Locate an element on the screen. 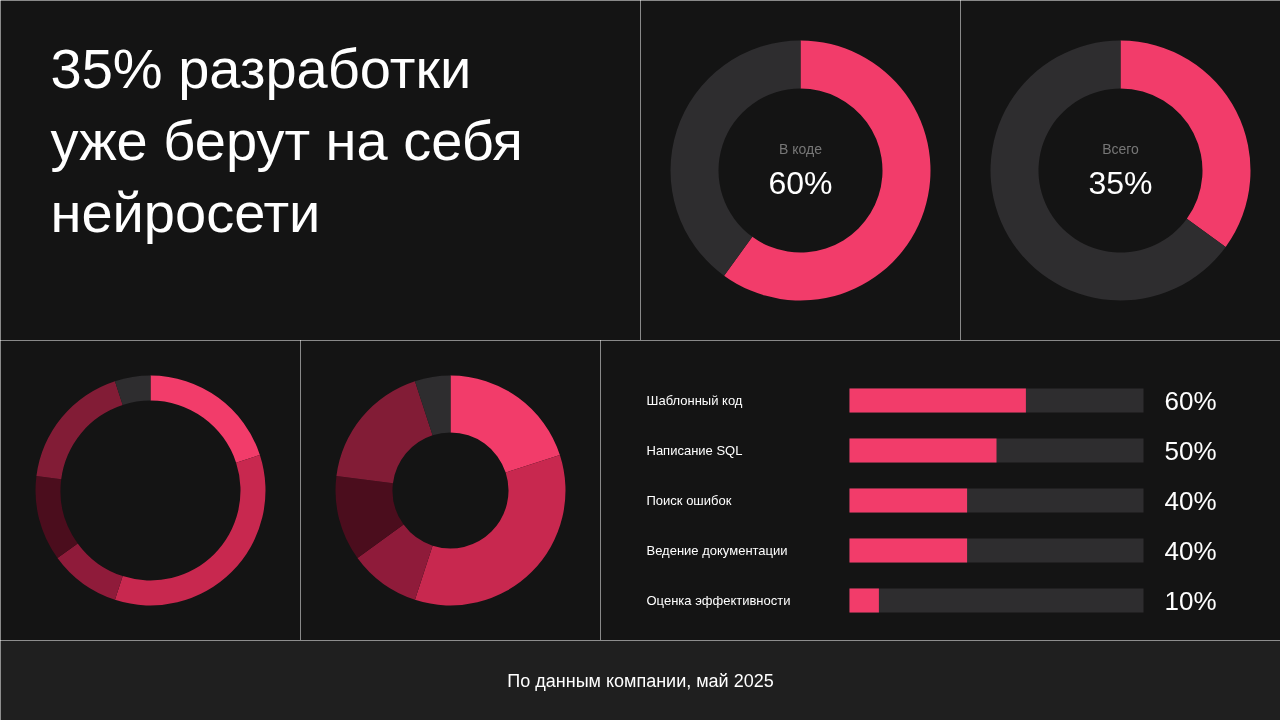  text: 35% разработки уже берут на себя нейросети is located at coordinates (286, 140).